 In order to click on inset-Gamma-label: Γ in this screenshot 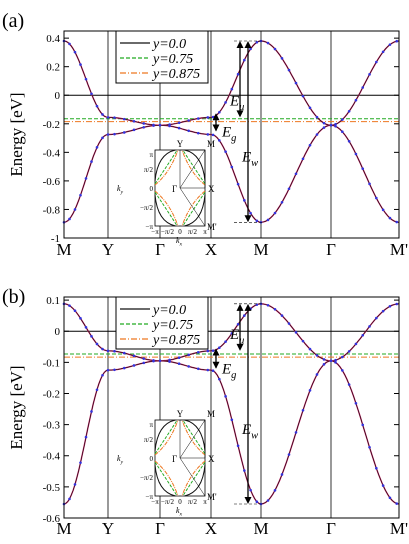, I will do `click(174, 459)`.